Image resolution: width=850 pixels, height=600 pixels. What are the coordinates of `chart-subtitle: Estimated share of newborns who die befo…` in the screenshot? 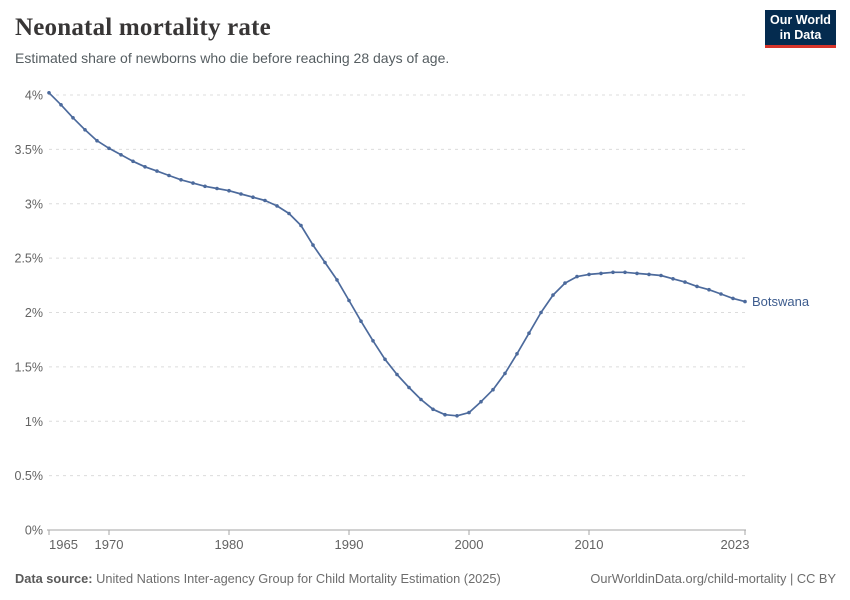 It's located at (232, 58).